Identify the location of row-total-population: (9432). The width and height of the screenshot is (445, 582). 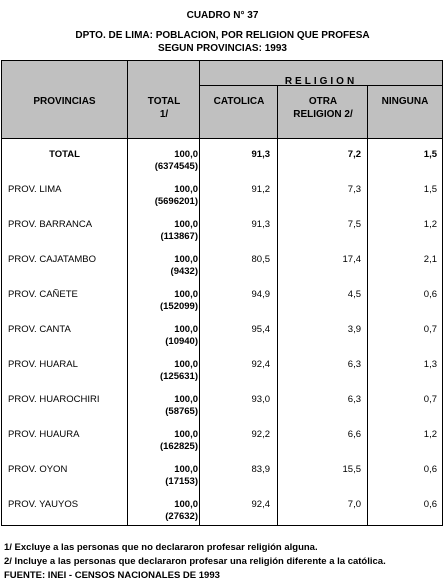
(184, 271).